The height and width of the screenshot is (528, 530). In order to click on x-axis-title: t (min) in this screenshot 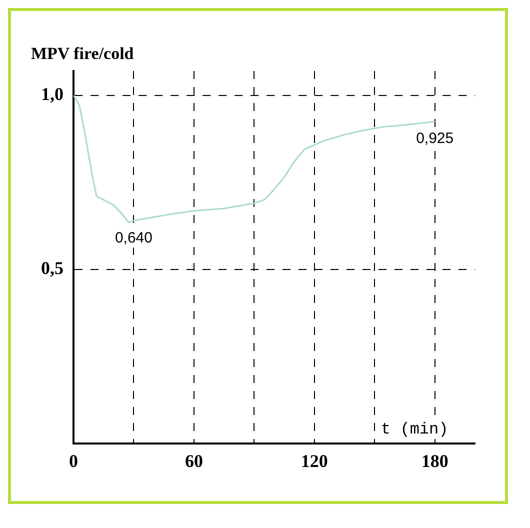, I will do `click(414, 429)`.